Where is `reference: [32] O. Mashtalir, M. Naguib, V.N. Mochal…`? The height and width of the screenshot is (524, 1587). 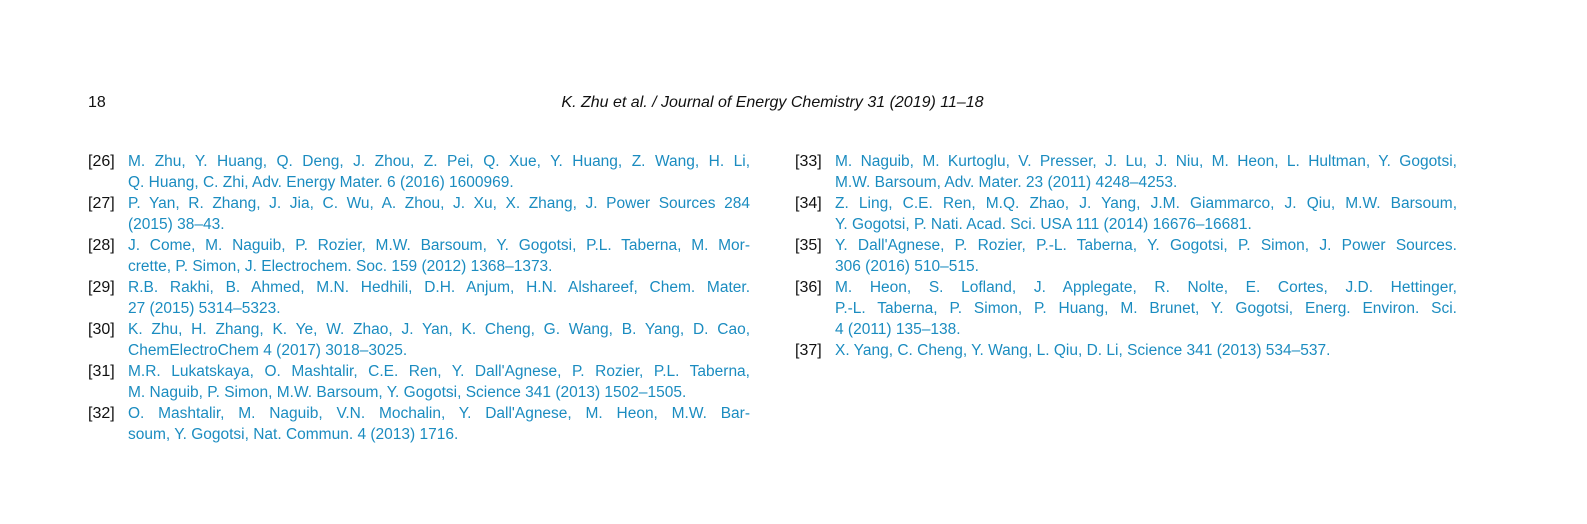 reference: [32] O. Mashtalir, M. Naguib, V.N. Mochal… is located at coordinates (419, 424).